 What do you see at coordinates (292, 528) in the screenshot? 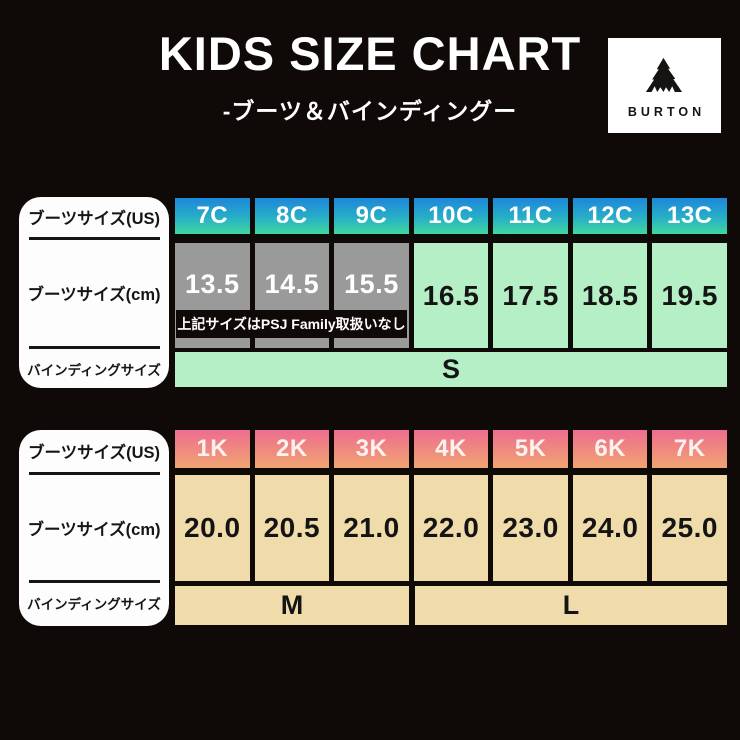
I see `cm-size-cell: 20.5` at bounding box center [292, 528].